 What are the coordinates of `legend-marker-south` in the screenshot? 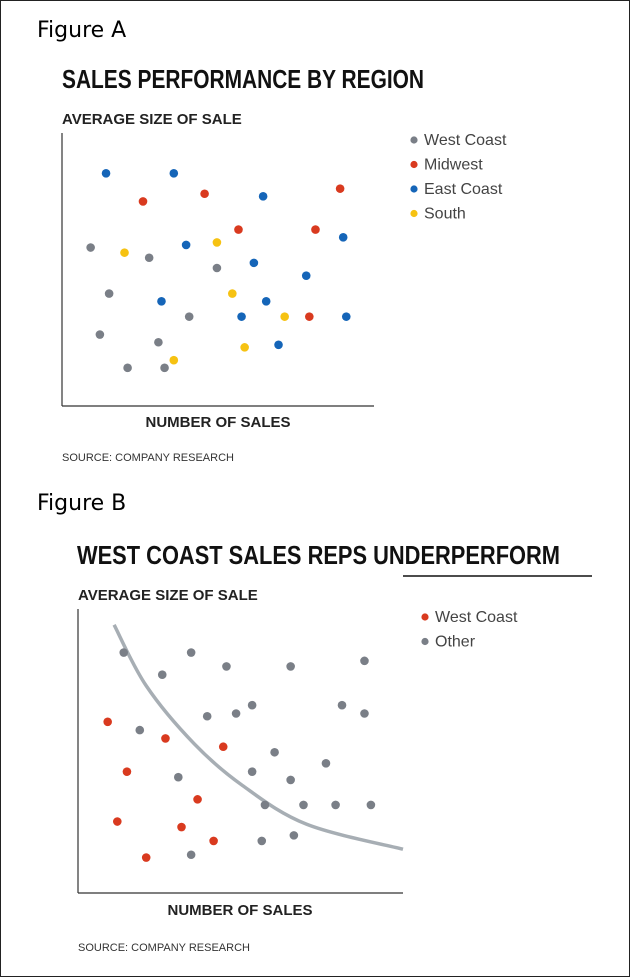 It's located at (414, 213).